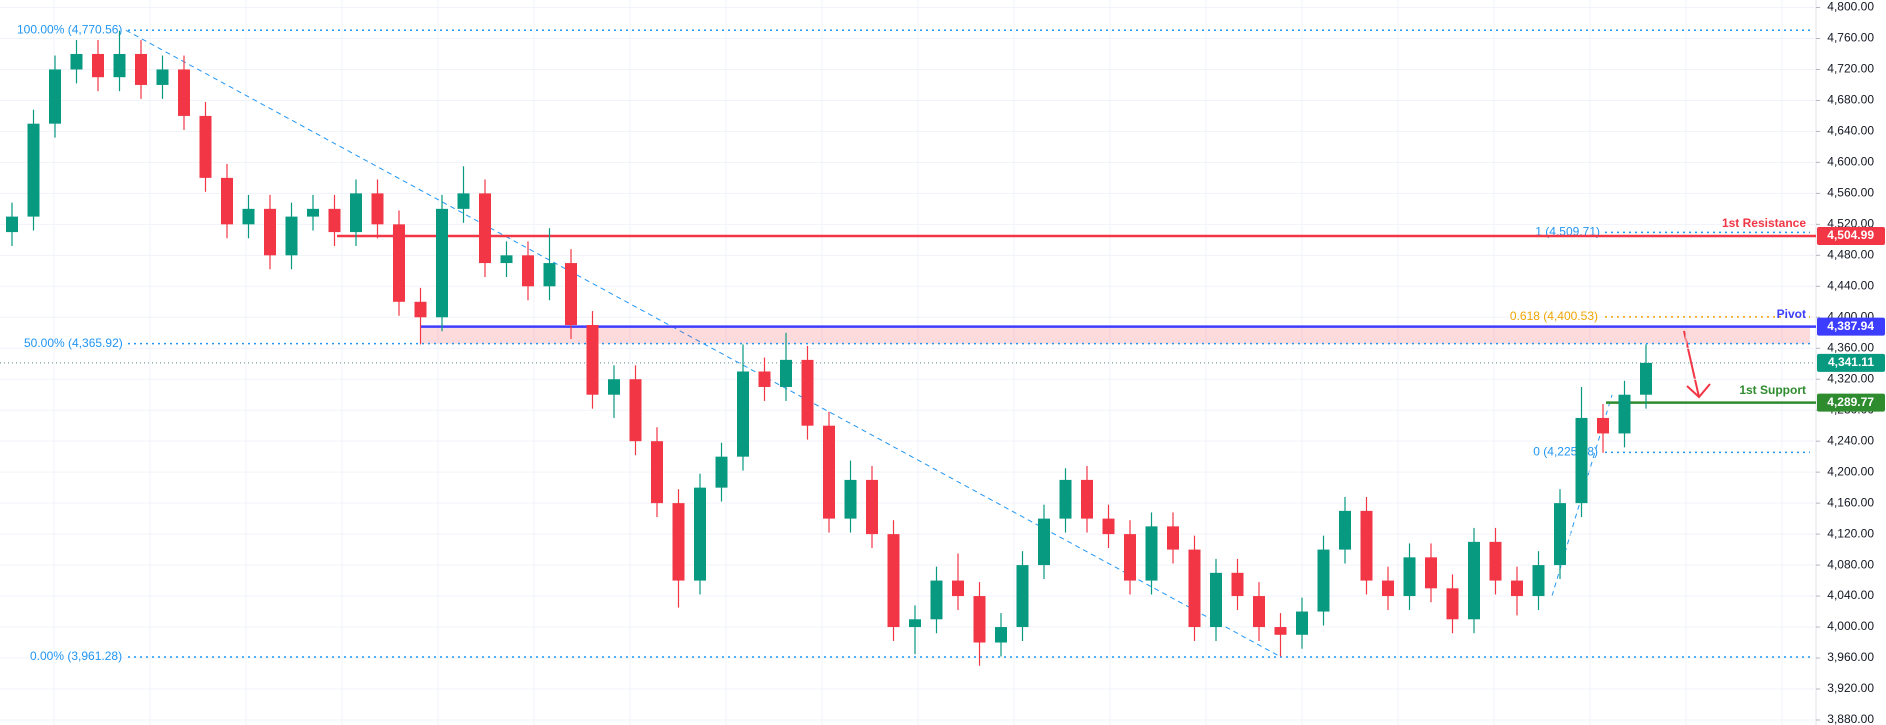 The height and width of the screenshot is (725, 1886). What do you see at coordinates (1850, 626) in the screenshot?
I see `y-tick-label: 4,000.00` at bounding box center [1850, 626].